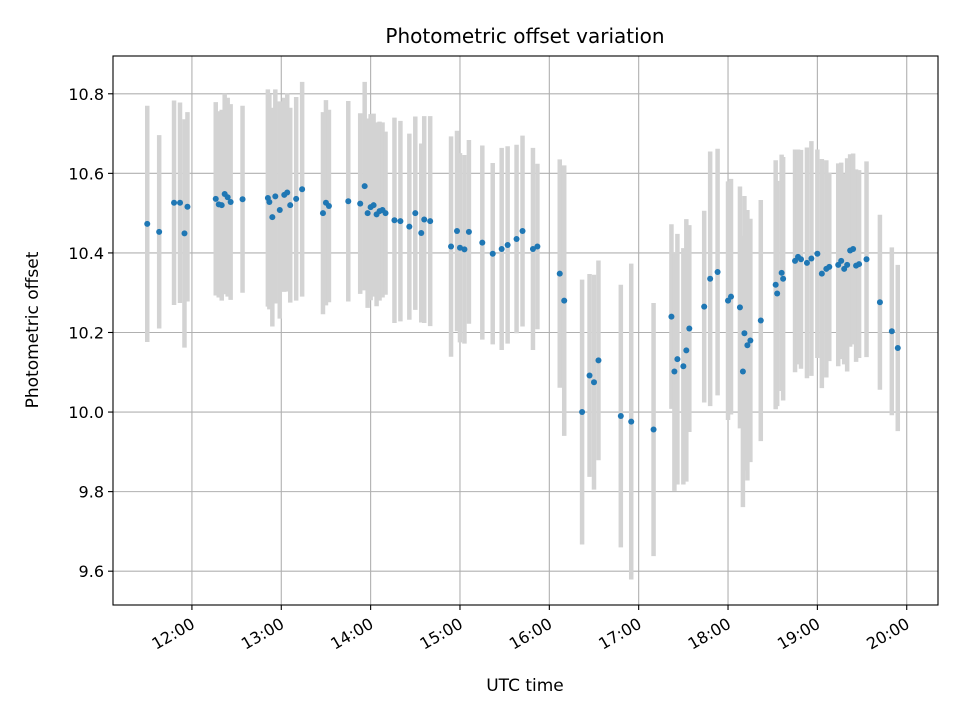  I want to click on chart-title: Photometric offset variation, so click(524, 36).